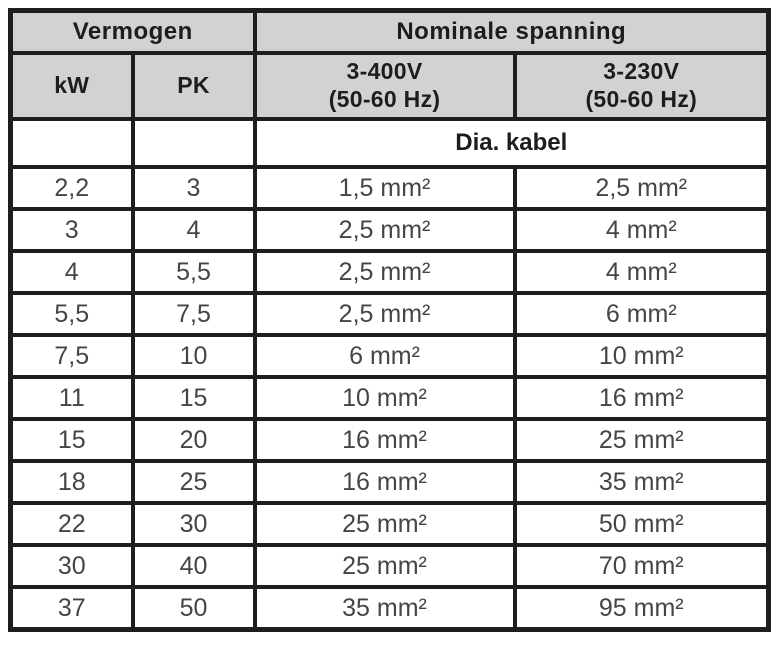  Describe the element at coordinates (71, 398) in the screenshot. I see `table-cell: 11` at that location.